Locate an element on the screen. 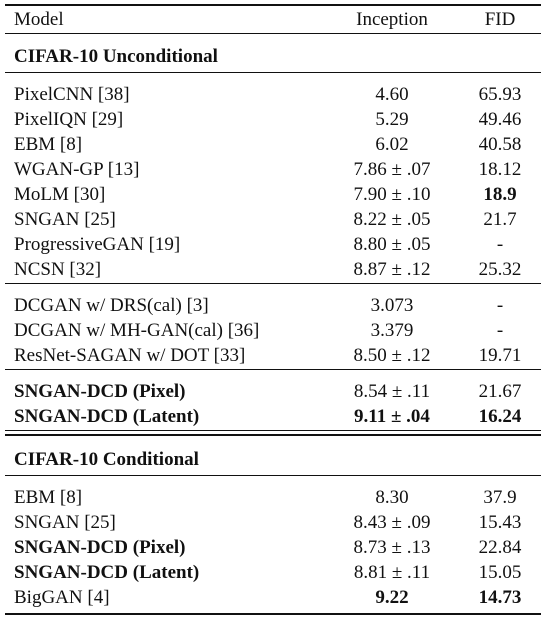 This screenshot has width=546, height=624. inception-score: 8.80 ± .05 is located at coordinates (392, 244).